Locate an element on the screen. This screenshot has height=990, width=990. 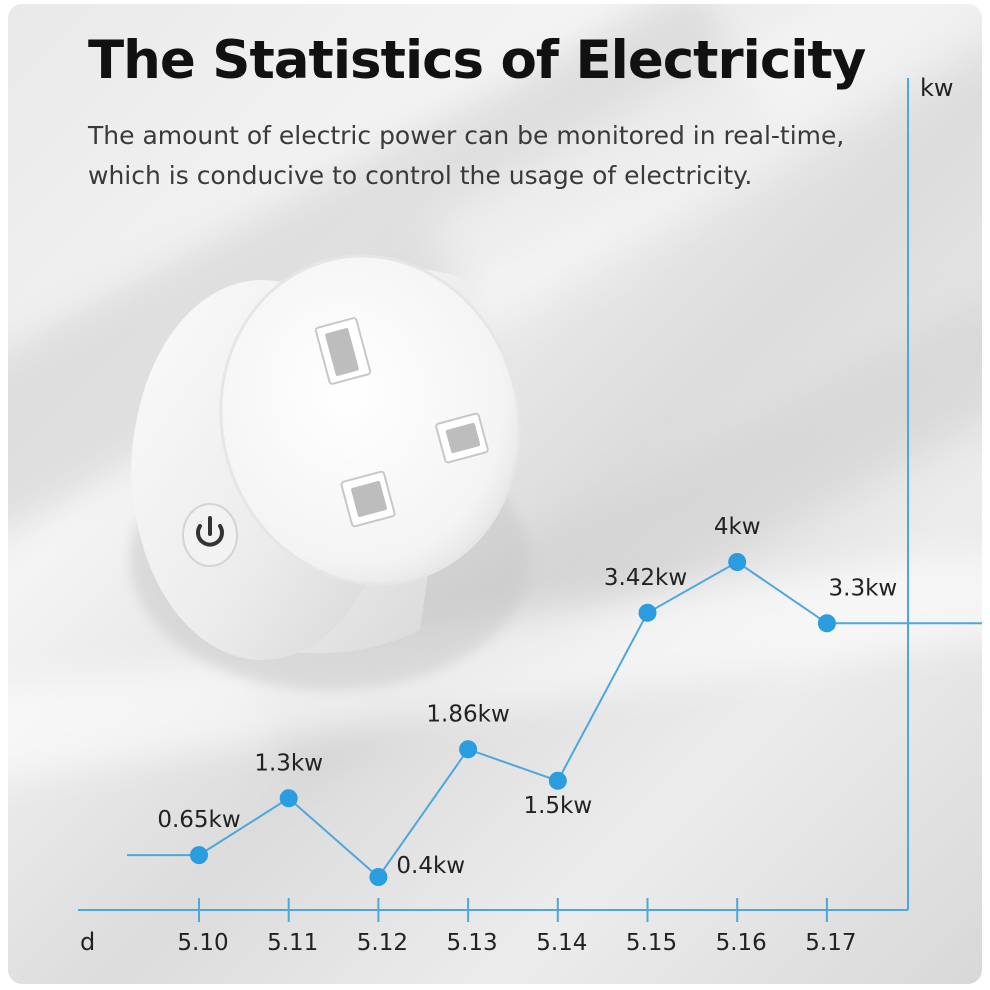
data-label: 0.65kw is located at coordinates (198, 820).